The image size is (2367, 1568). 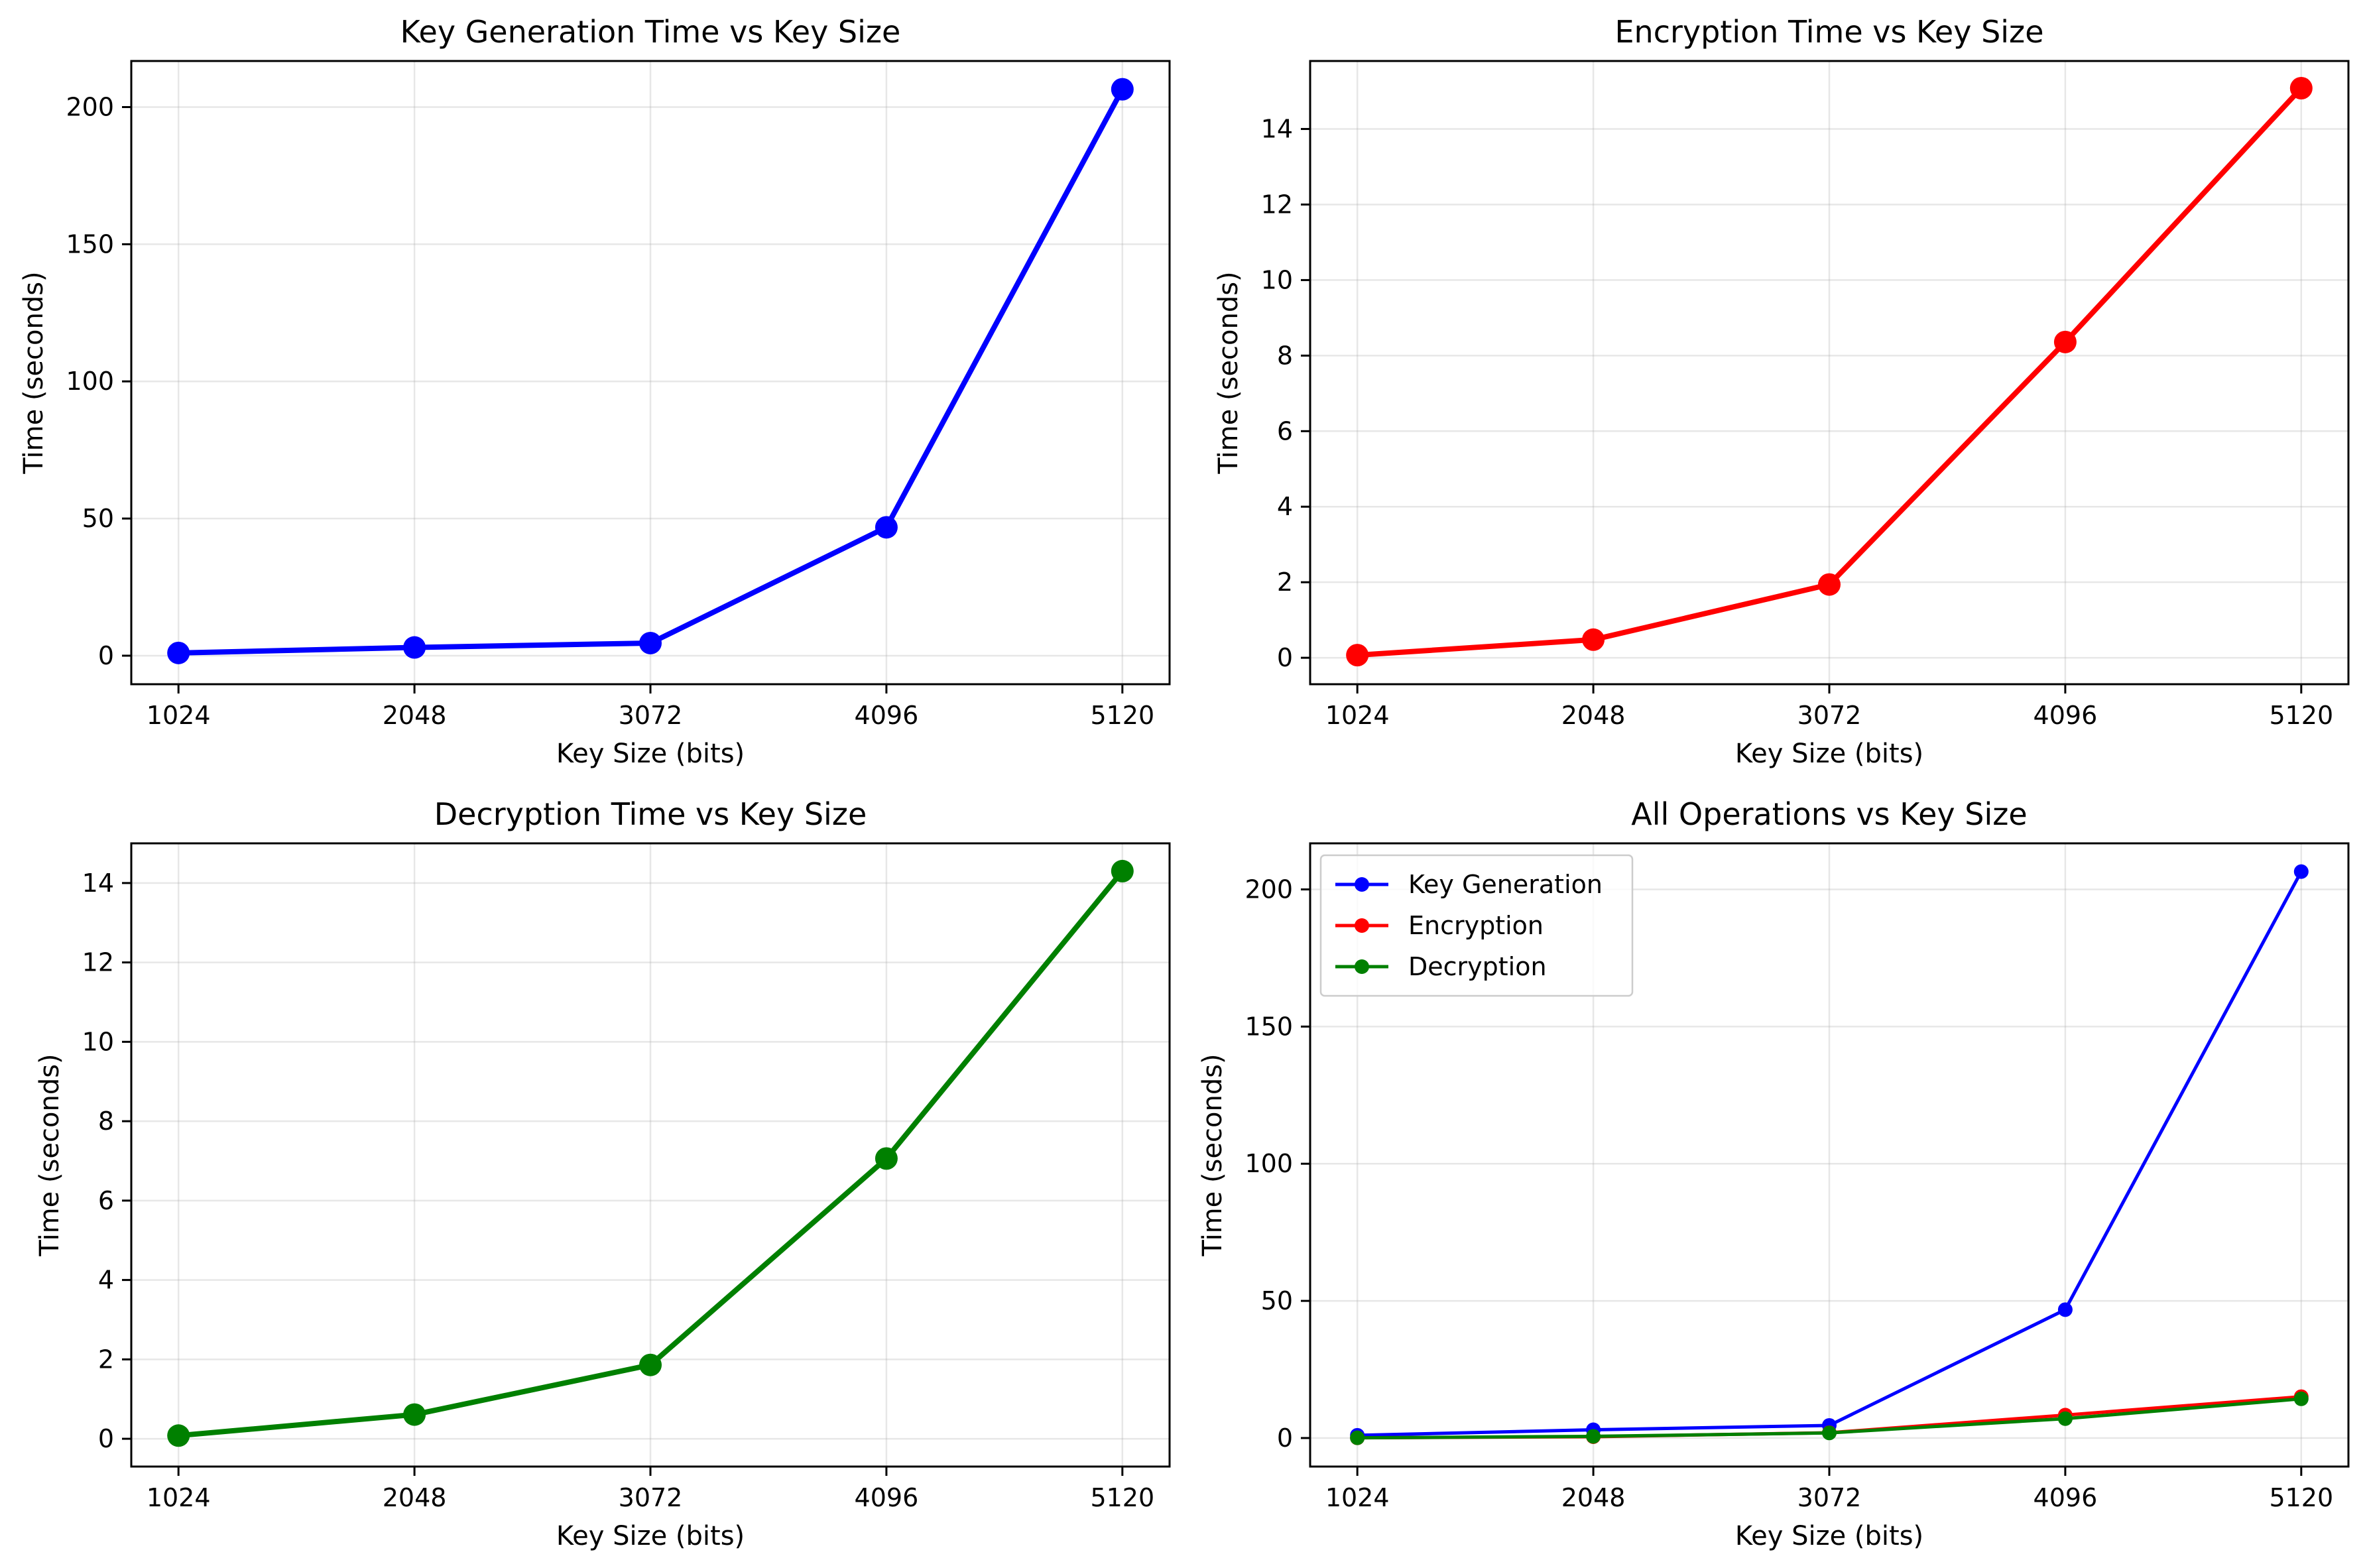 I want to click on legend: Key Generation Encryption Decryption, so click(x=1476, y=925).